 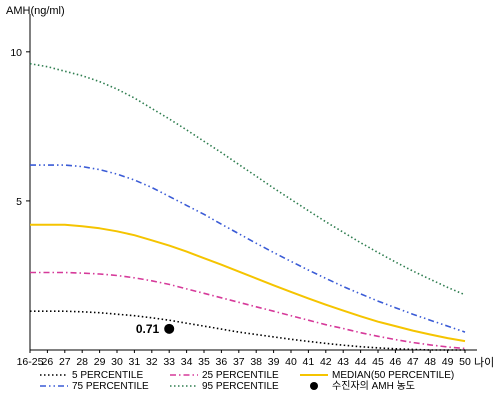 What do you see at coordinates (396, 362) in the screenshot?
I see `x-tick-label: 46` at bounding box center [396, 362].